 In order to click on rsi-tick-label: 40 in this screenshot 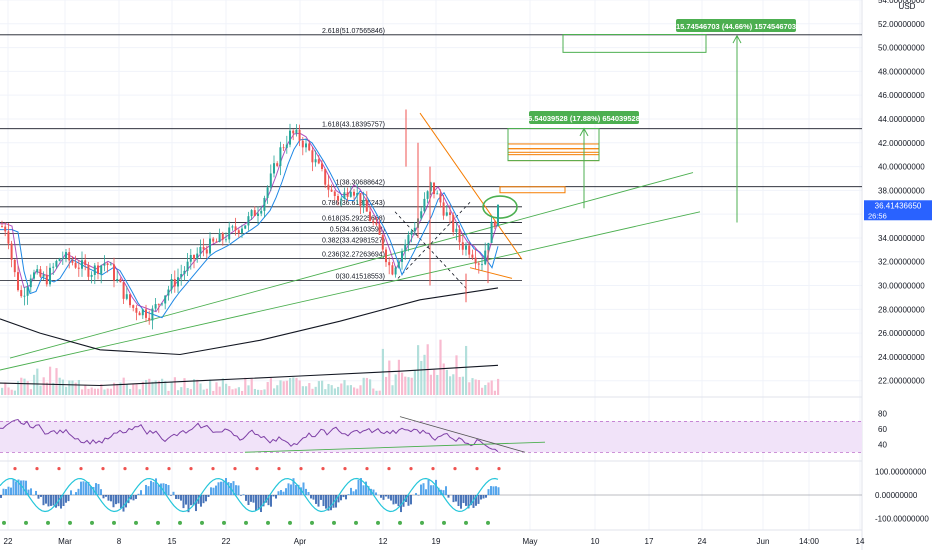, I will do `click(882, 445)`.